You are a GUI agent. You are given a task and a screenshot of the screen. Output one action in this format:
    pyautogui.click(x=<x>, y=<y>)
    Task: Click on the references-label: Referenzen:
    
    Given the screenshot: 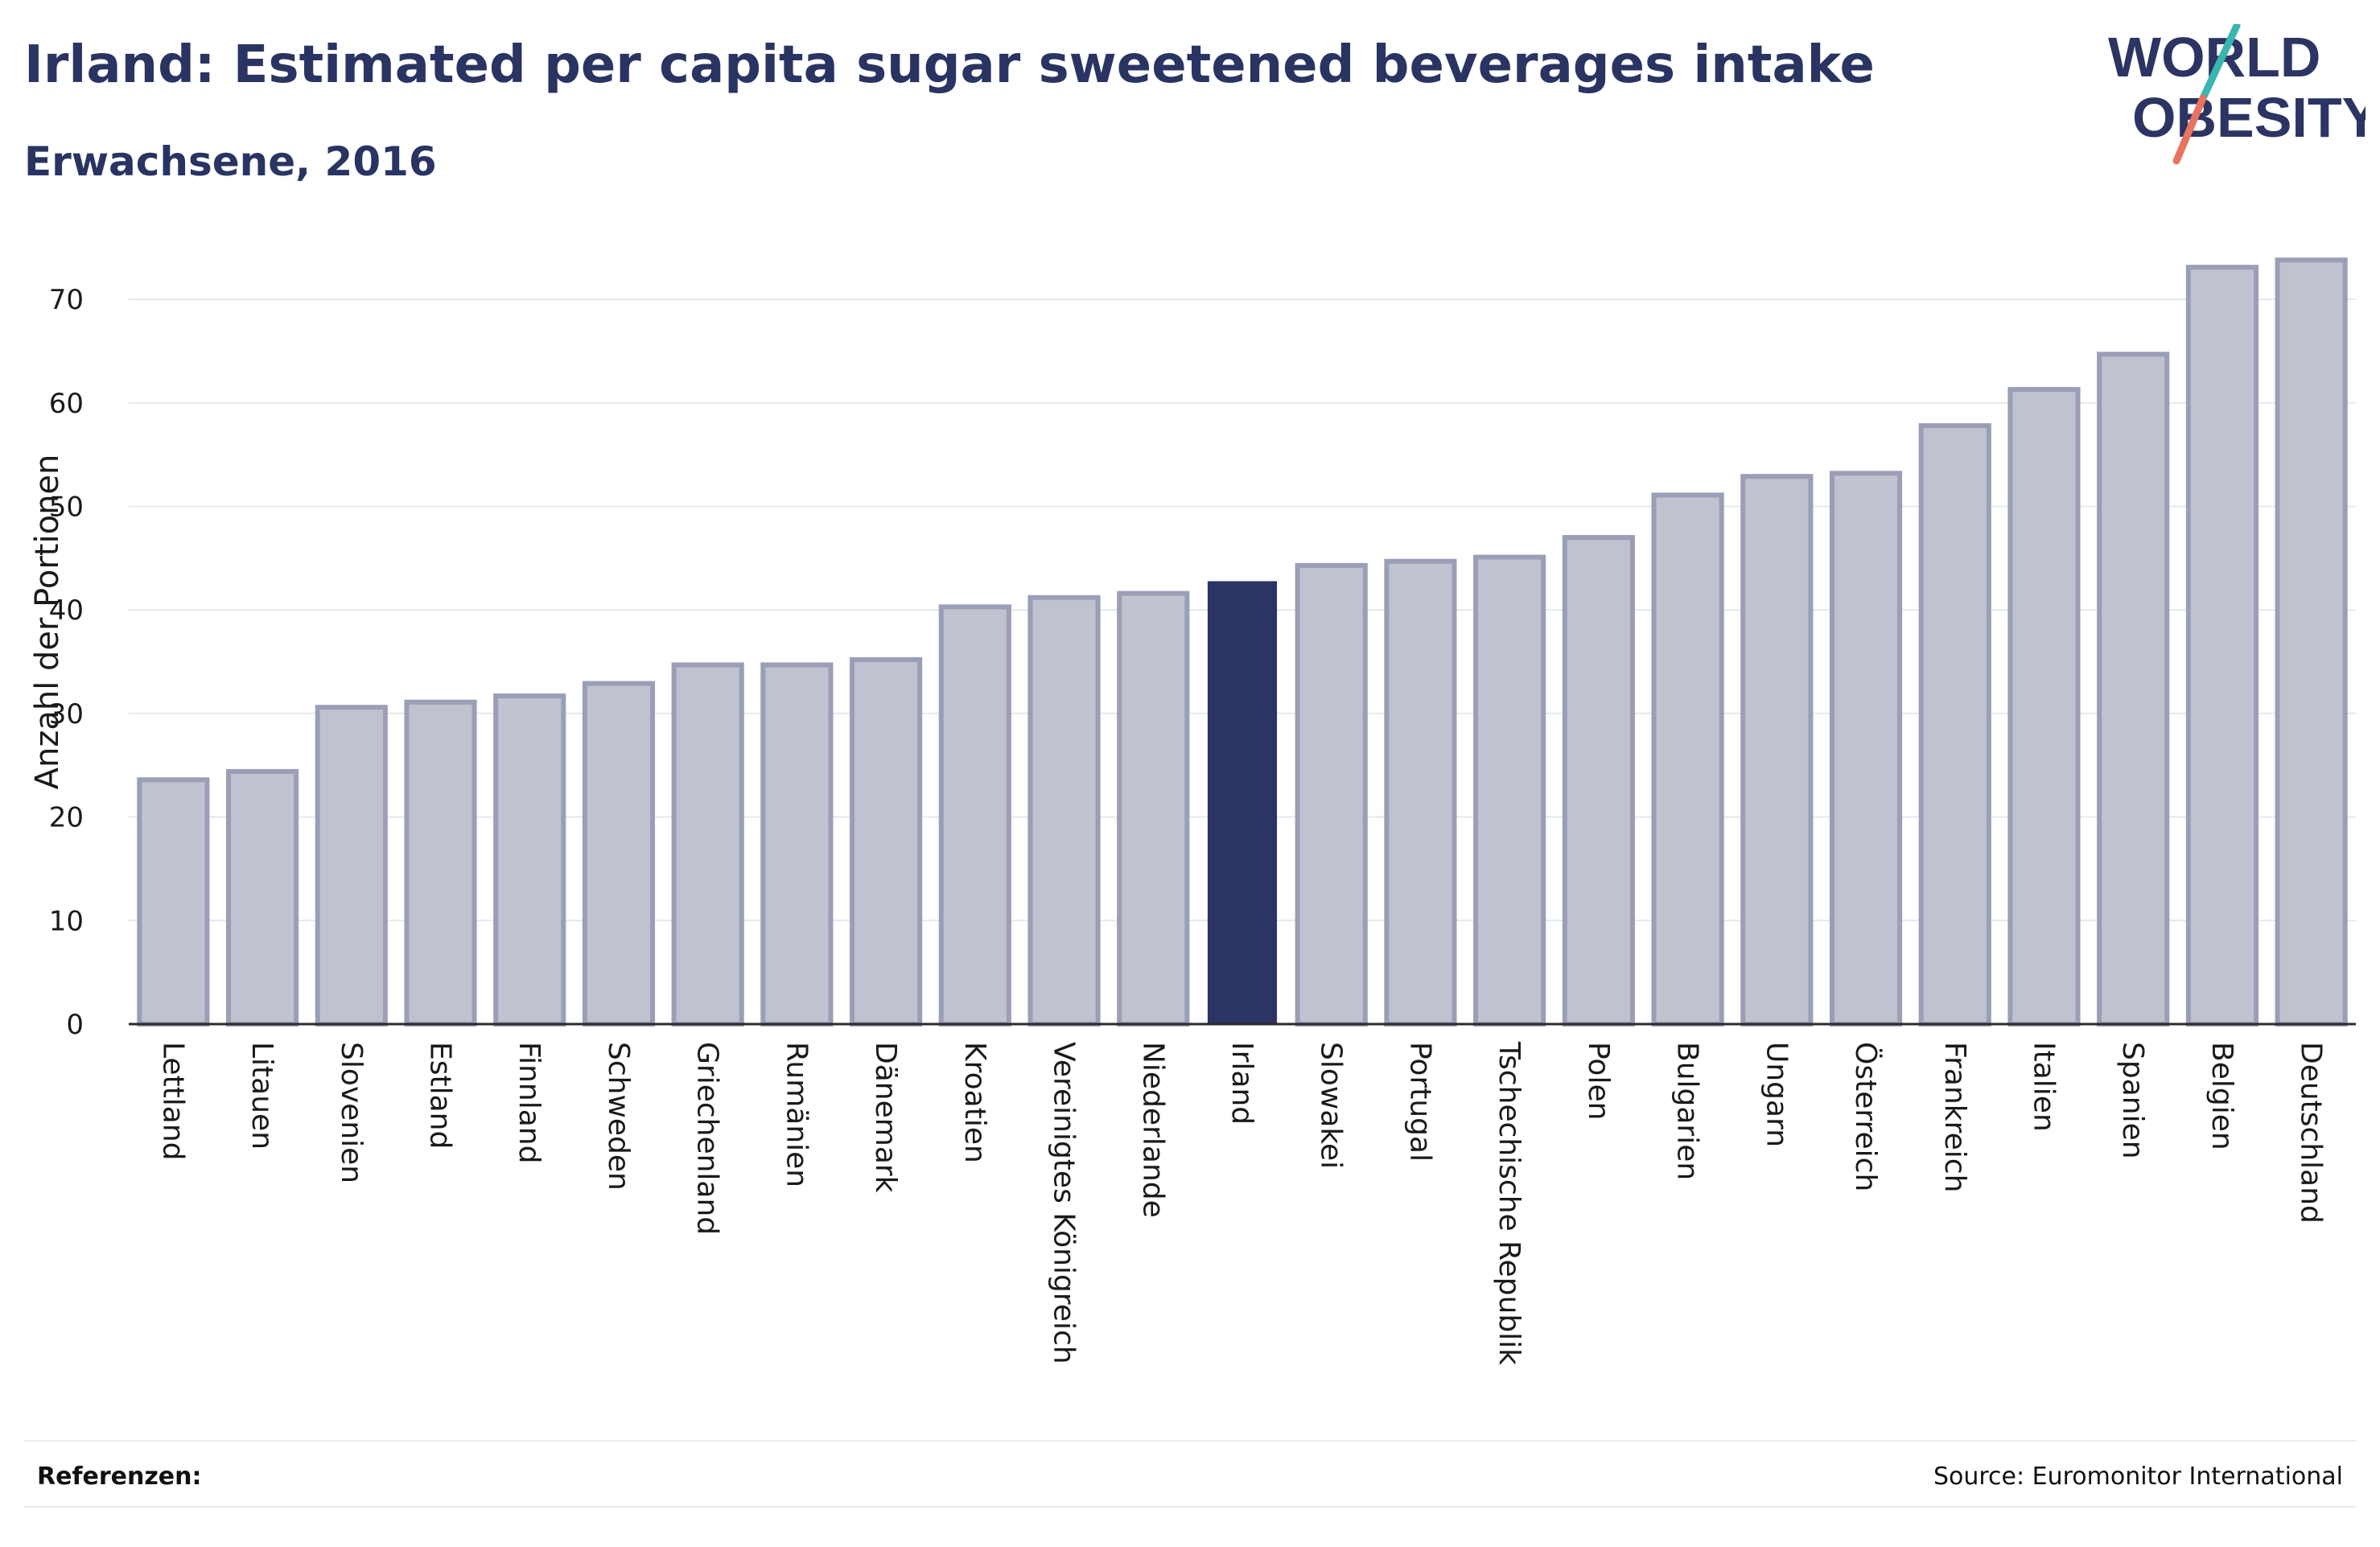 What is the action you would take?
    pyautogui.click(x=119, y=1477)
    